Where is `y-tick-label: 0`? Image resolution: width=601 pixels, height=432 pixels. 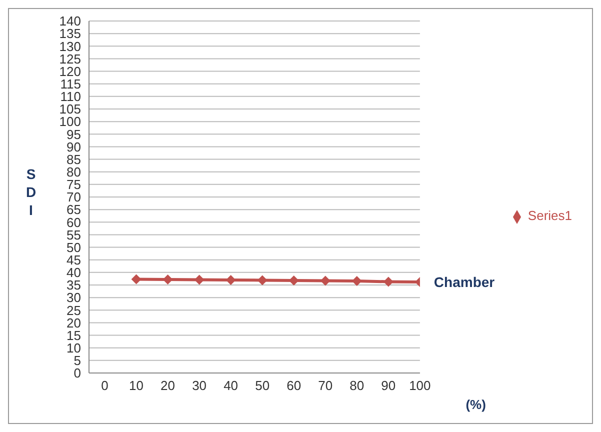
y-tick-label: 0 is located at coordinates (77, 373).